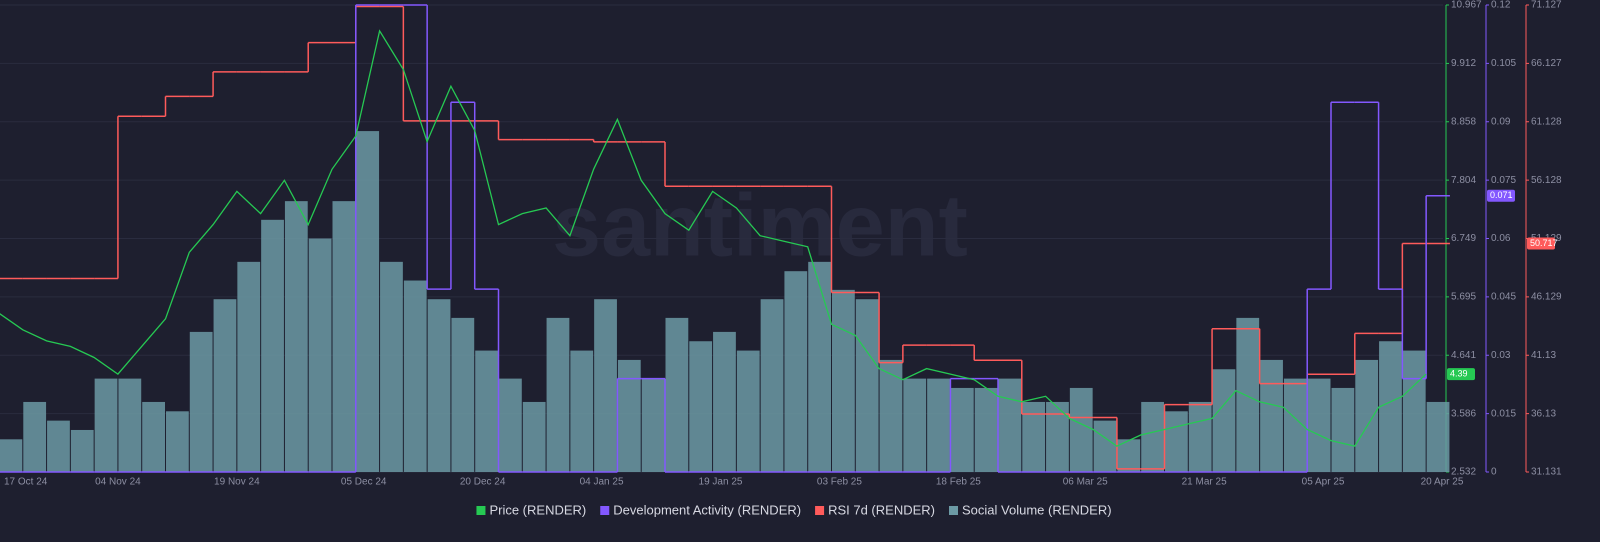 This screenshot has width=1600, height=542. I want to click on legend-label: Social Volume (RENDER), so click(1037, 509).